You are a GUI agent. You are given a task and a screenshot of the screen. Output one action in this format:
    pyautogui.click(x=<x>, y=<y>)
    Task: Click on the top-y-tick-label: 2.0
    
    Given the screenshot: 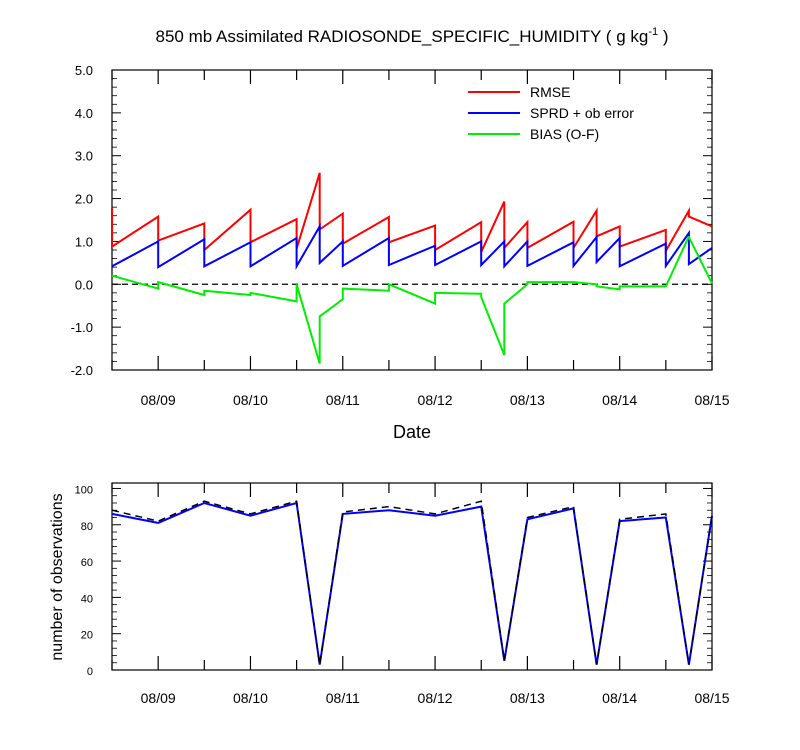 What is the action you would take?
    pyautogui.click(x=84, y=199)
    